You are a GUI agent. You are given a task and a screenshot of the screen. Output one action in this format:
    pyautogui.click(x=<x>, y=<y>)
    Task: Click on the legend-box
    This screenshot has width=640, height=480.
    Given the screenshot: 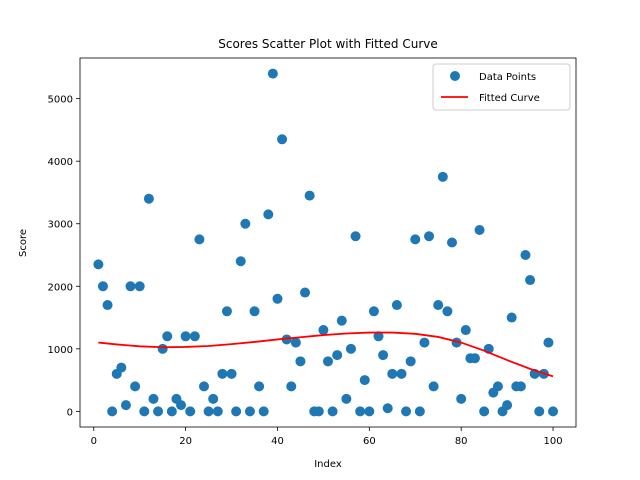 What is the action you would take?
    pyautogui.click(x=501, y=87)
    